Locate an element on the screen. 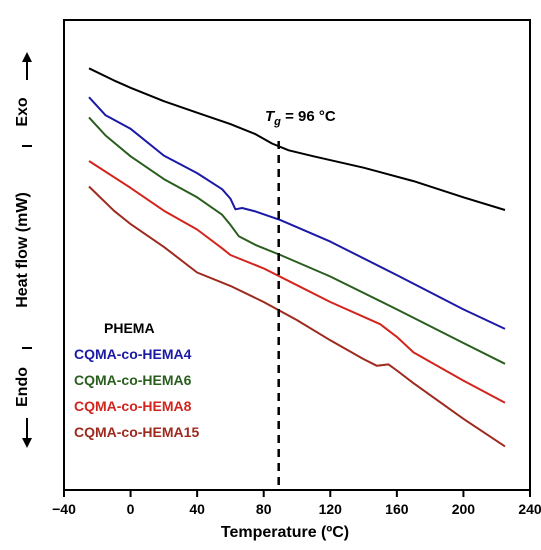 This screenshot has height=550, width=541. exo-arrow-icon is located at coordinates (27, 66).